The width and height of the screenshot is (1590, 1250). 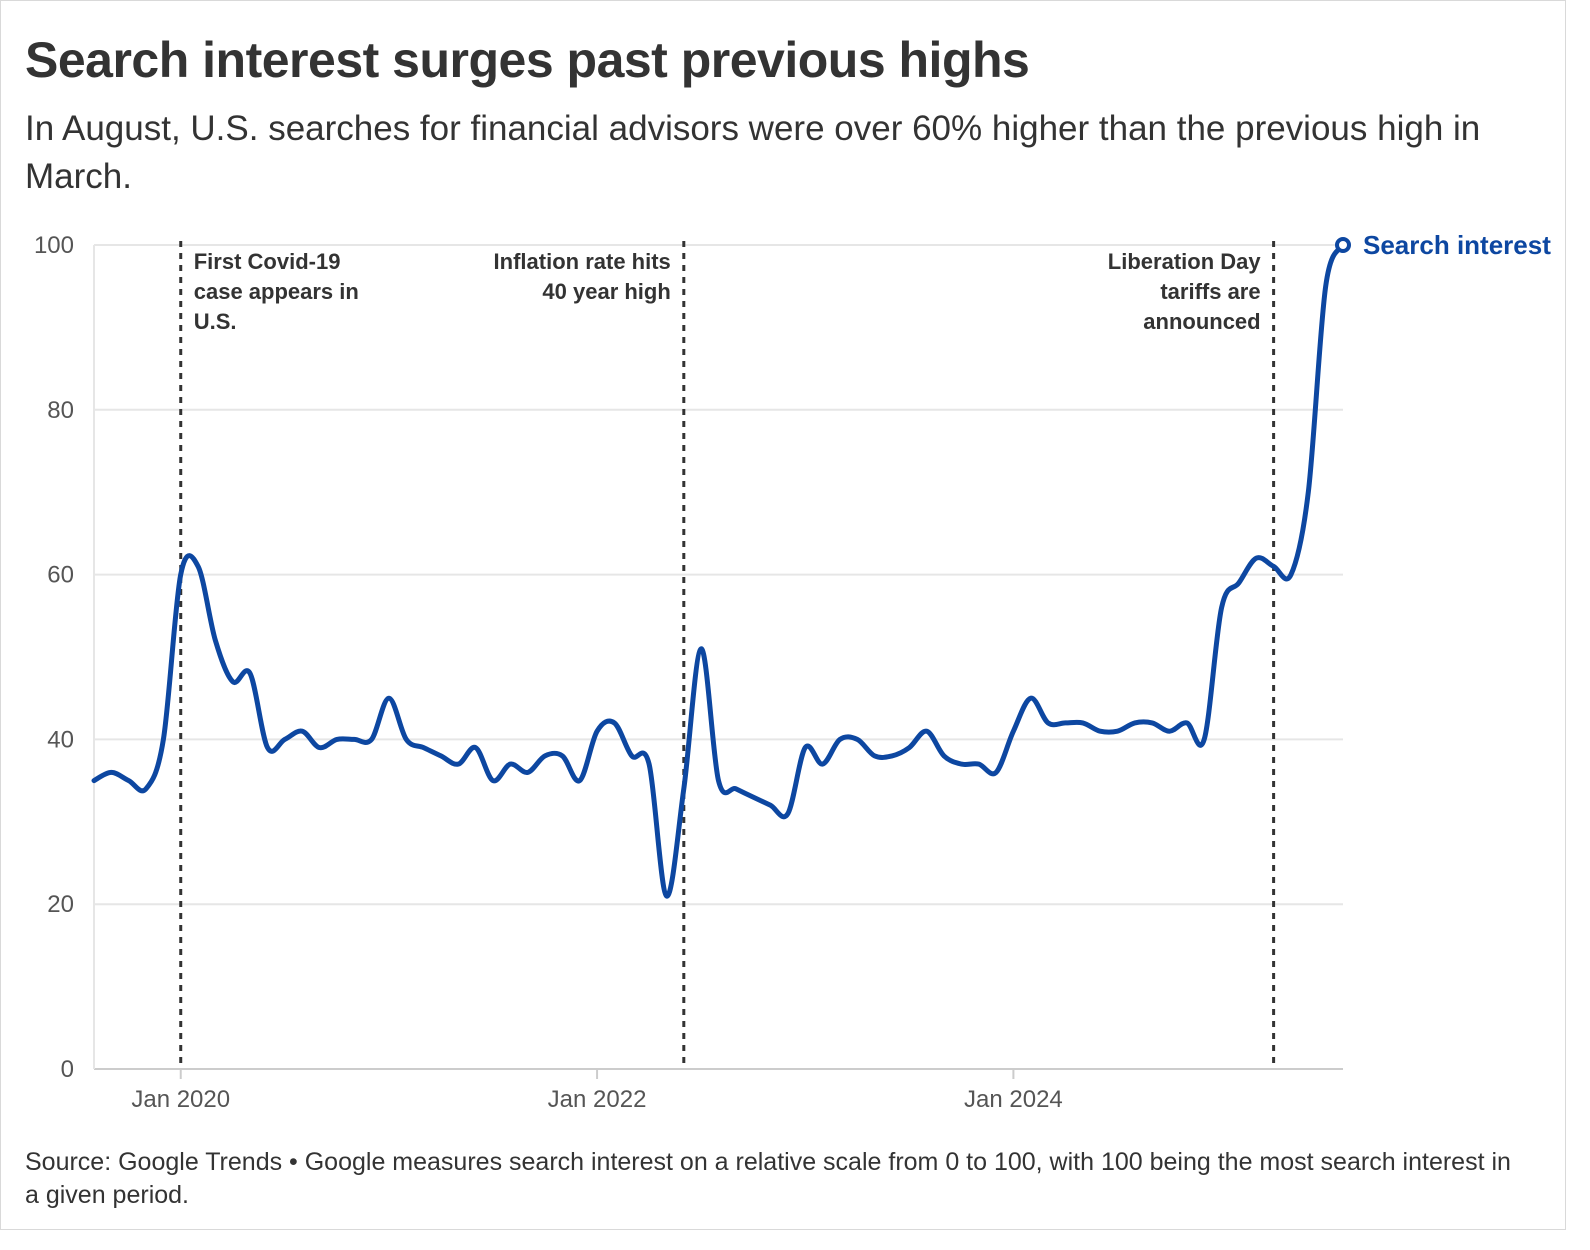 What do you see at coordinates (1210, 291) in the screenshot?
I see `annotation-label-3: tariffs are` at bounding box center [1210, 291].